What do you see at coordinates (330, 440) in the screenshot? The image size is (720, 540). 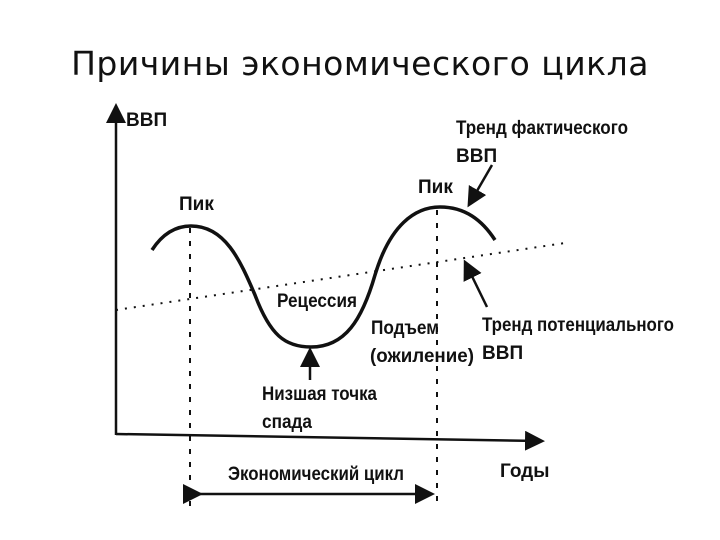 I see `x-axis` at bounding box center [330, 440].